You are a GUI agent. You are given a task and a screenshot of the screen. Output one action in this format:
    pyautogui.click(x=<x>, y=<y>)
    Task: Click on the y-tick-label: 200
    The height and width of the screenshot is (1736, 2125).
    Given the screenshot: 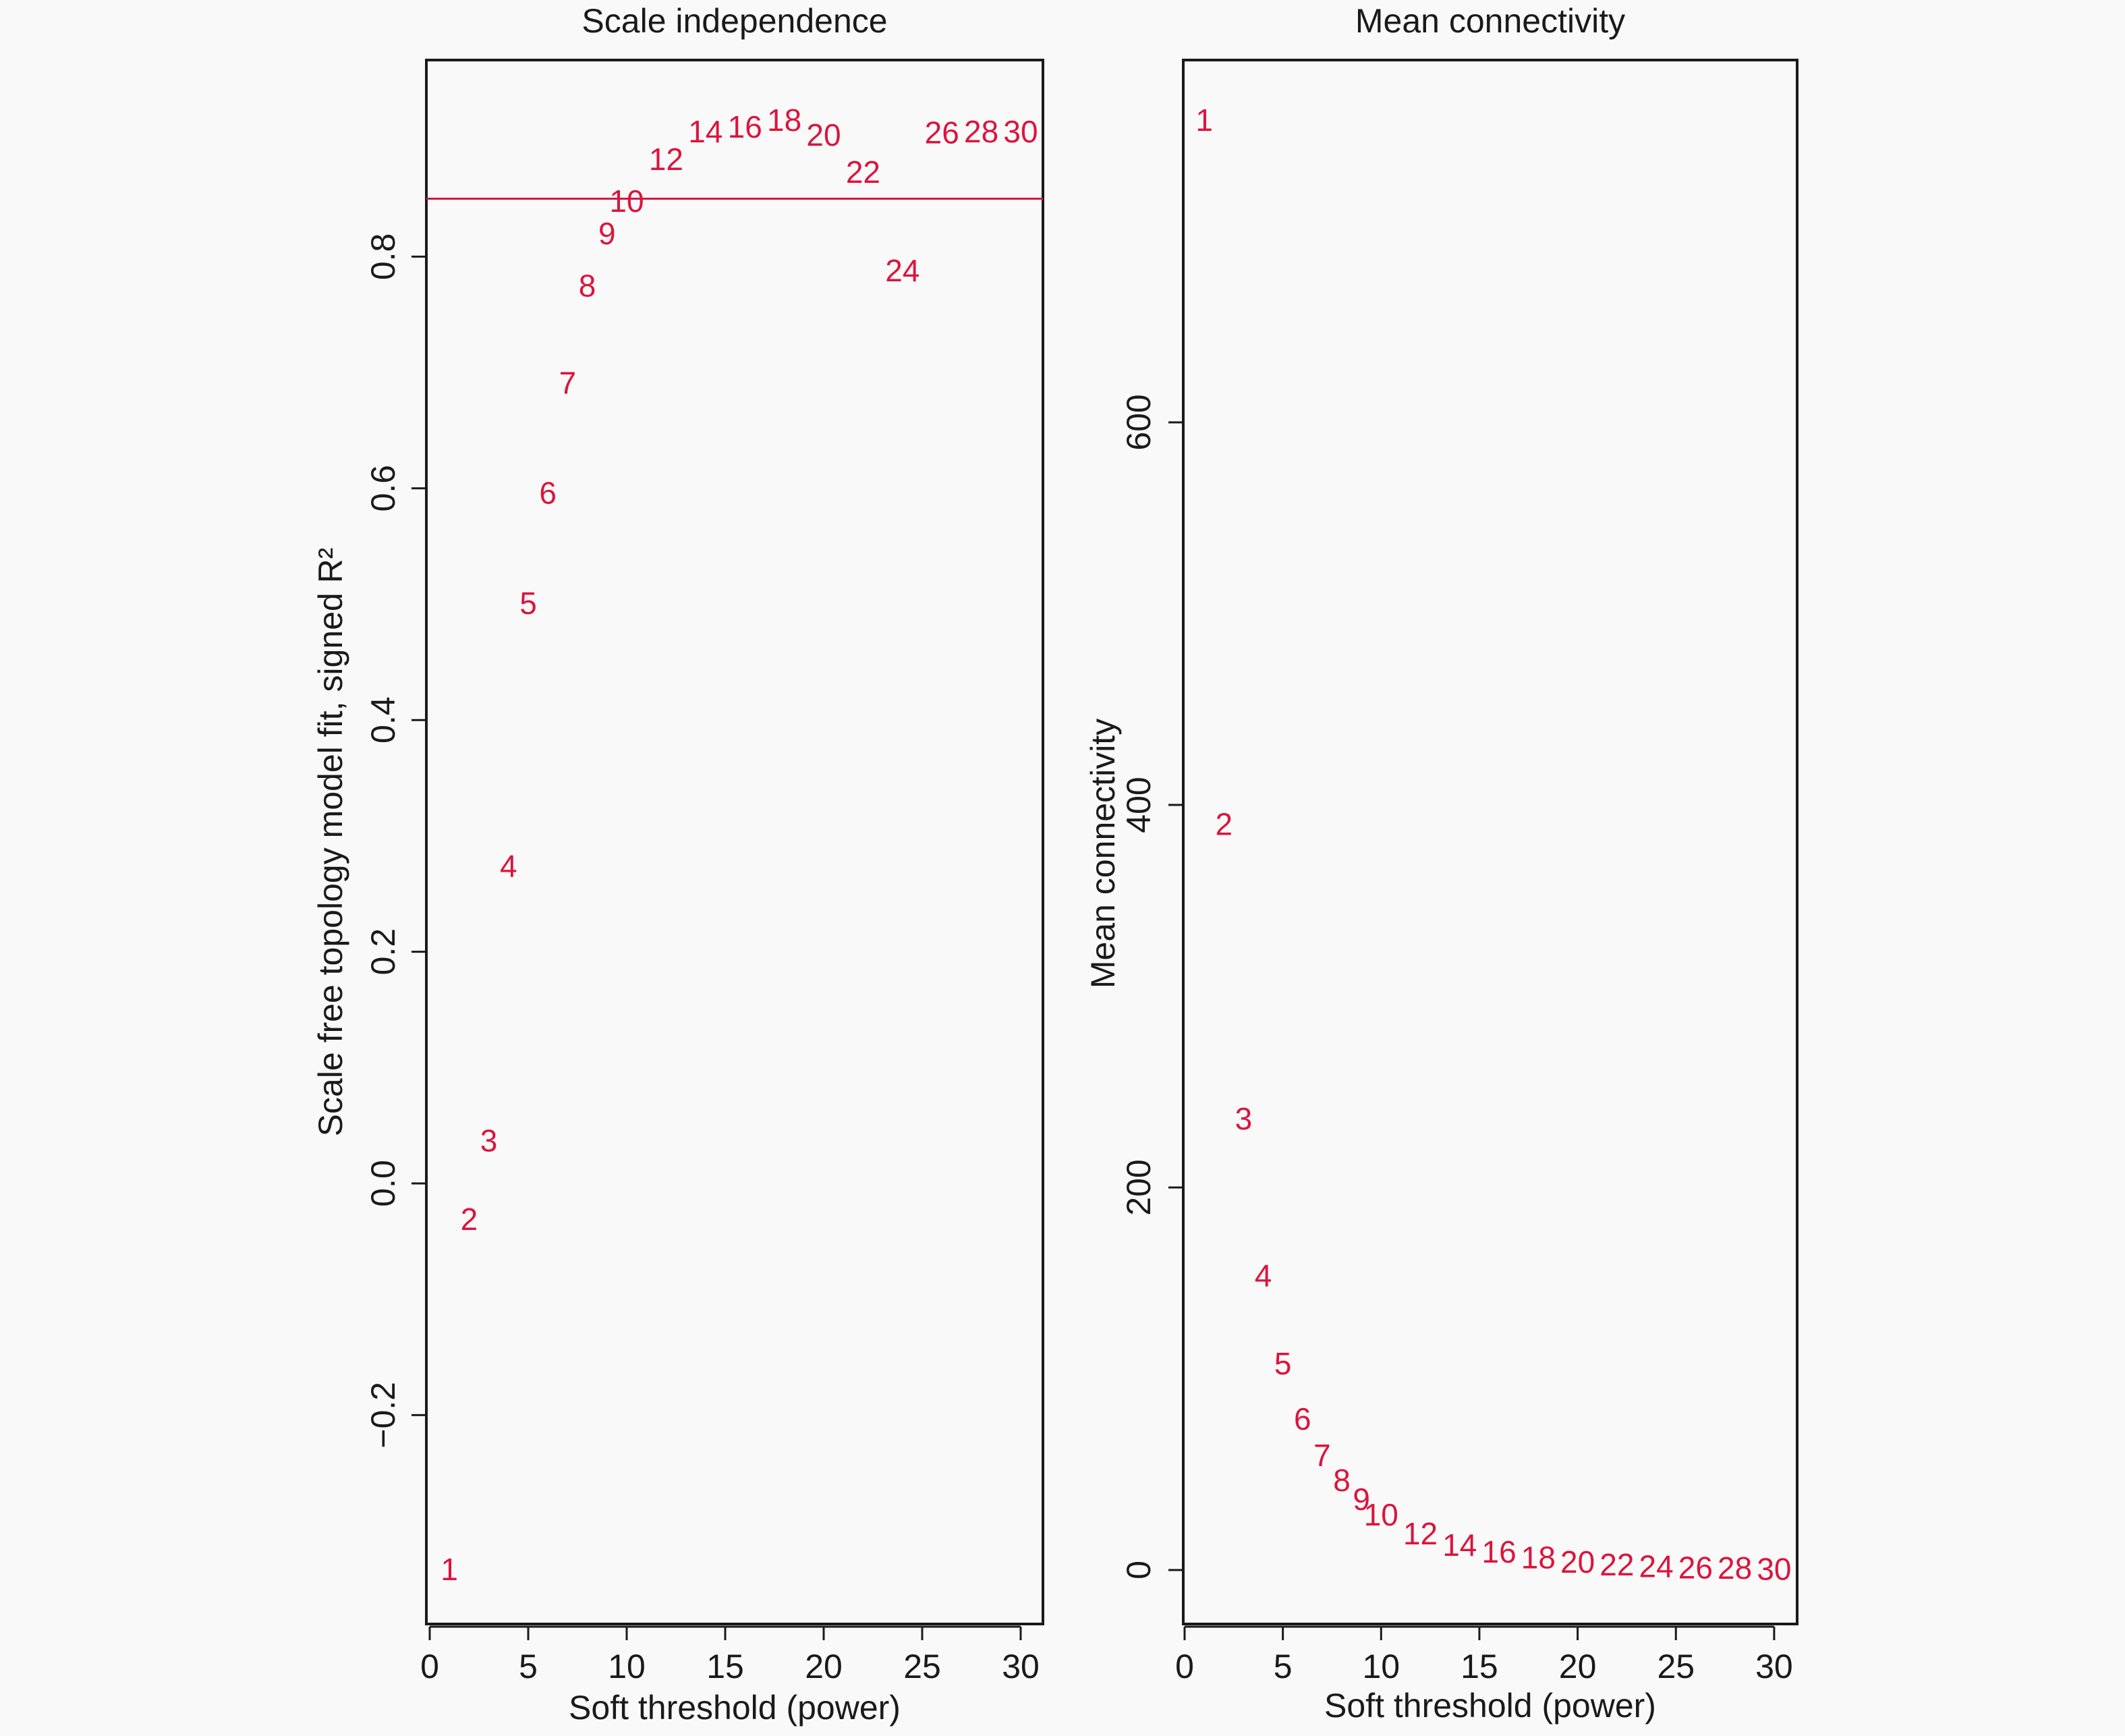 What is the action you would take?
    pyautogui.click(x=1139, y=1187)
    